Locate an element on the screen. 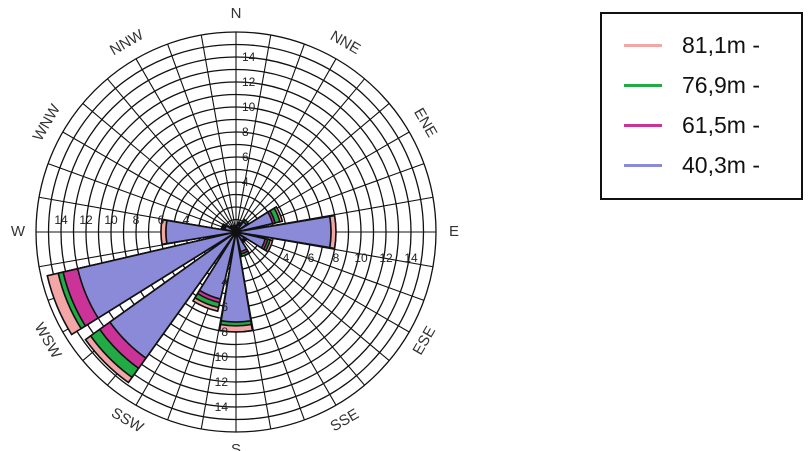  legend-item: 61,5m - is located at coordinates (692, 125).